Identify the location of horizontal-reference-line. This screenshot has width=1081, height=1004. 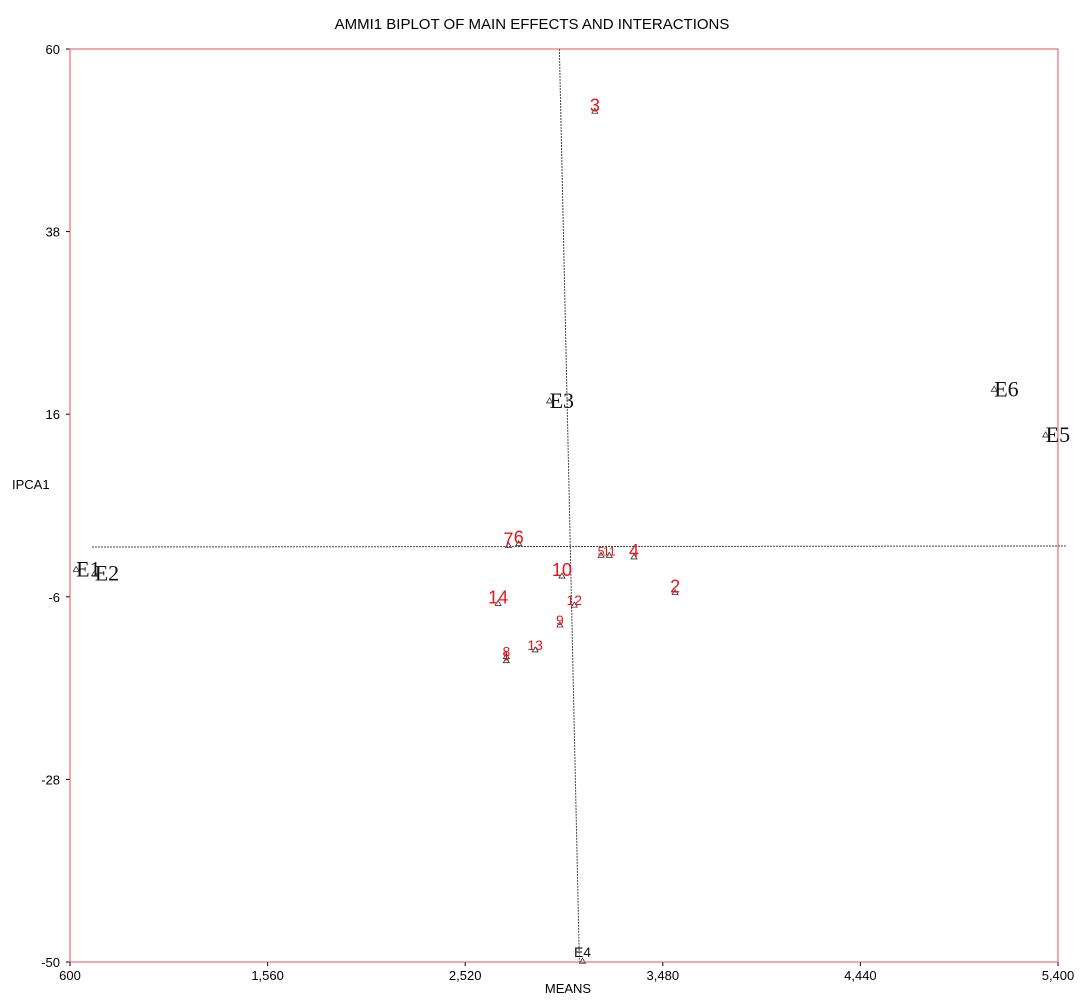
(579, 546).